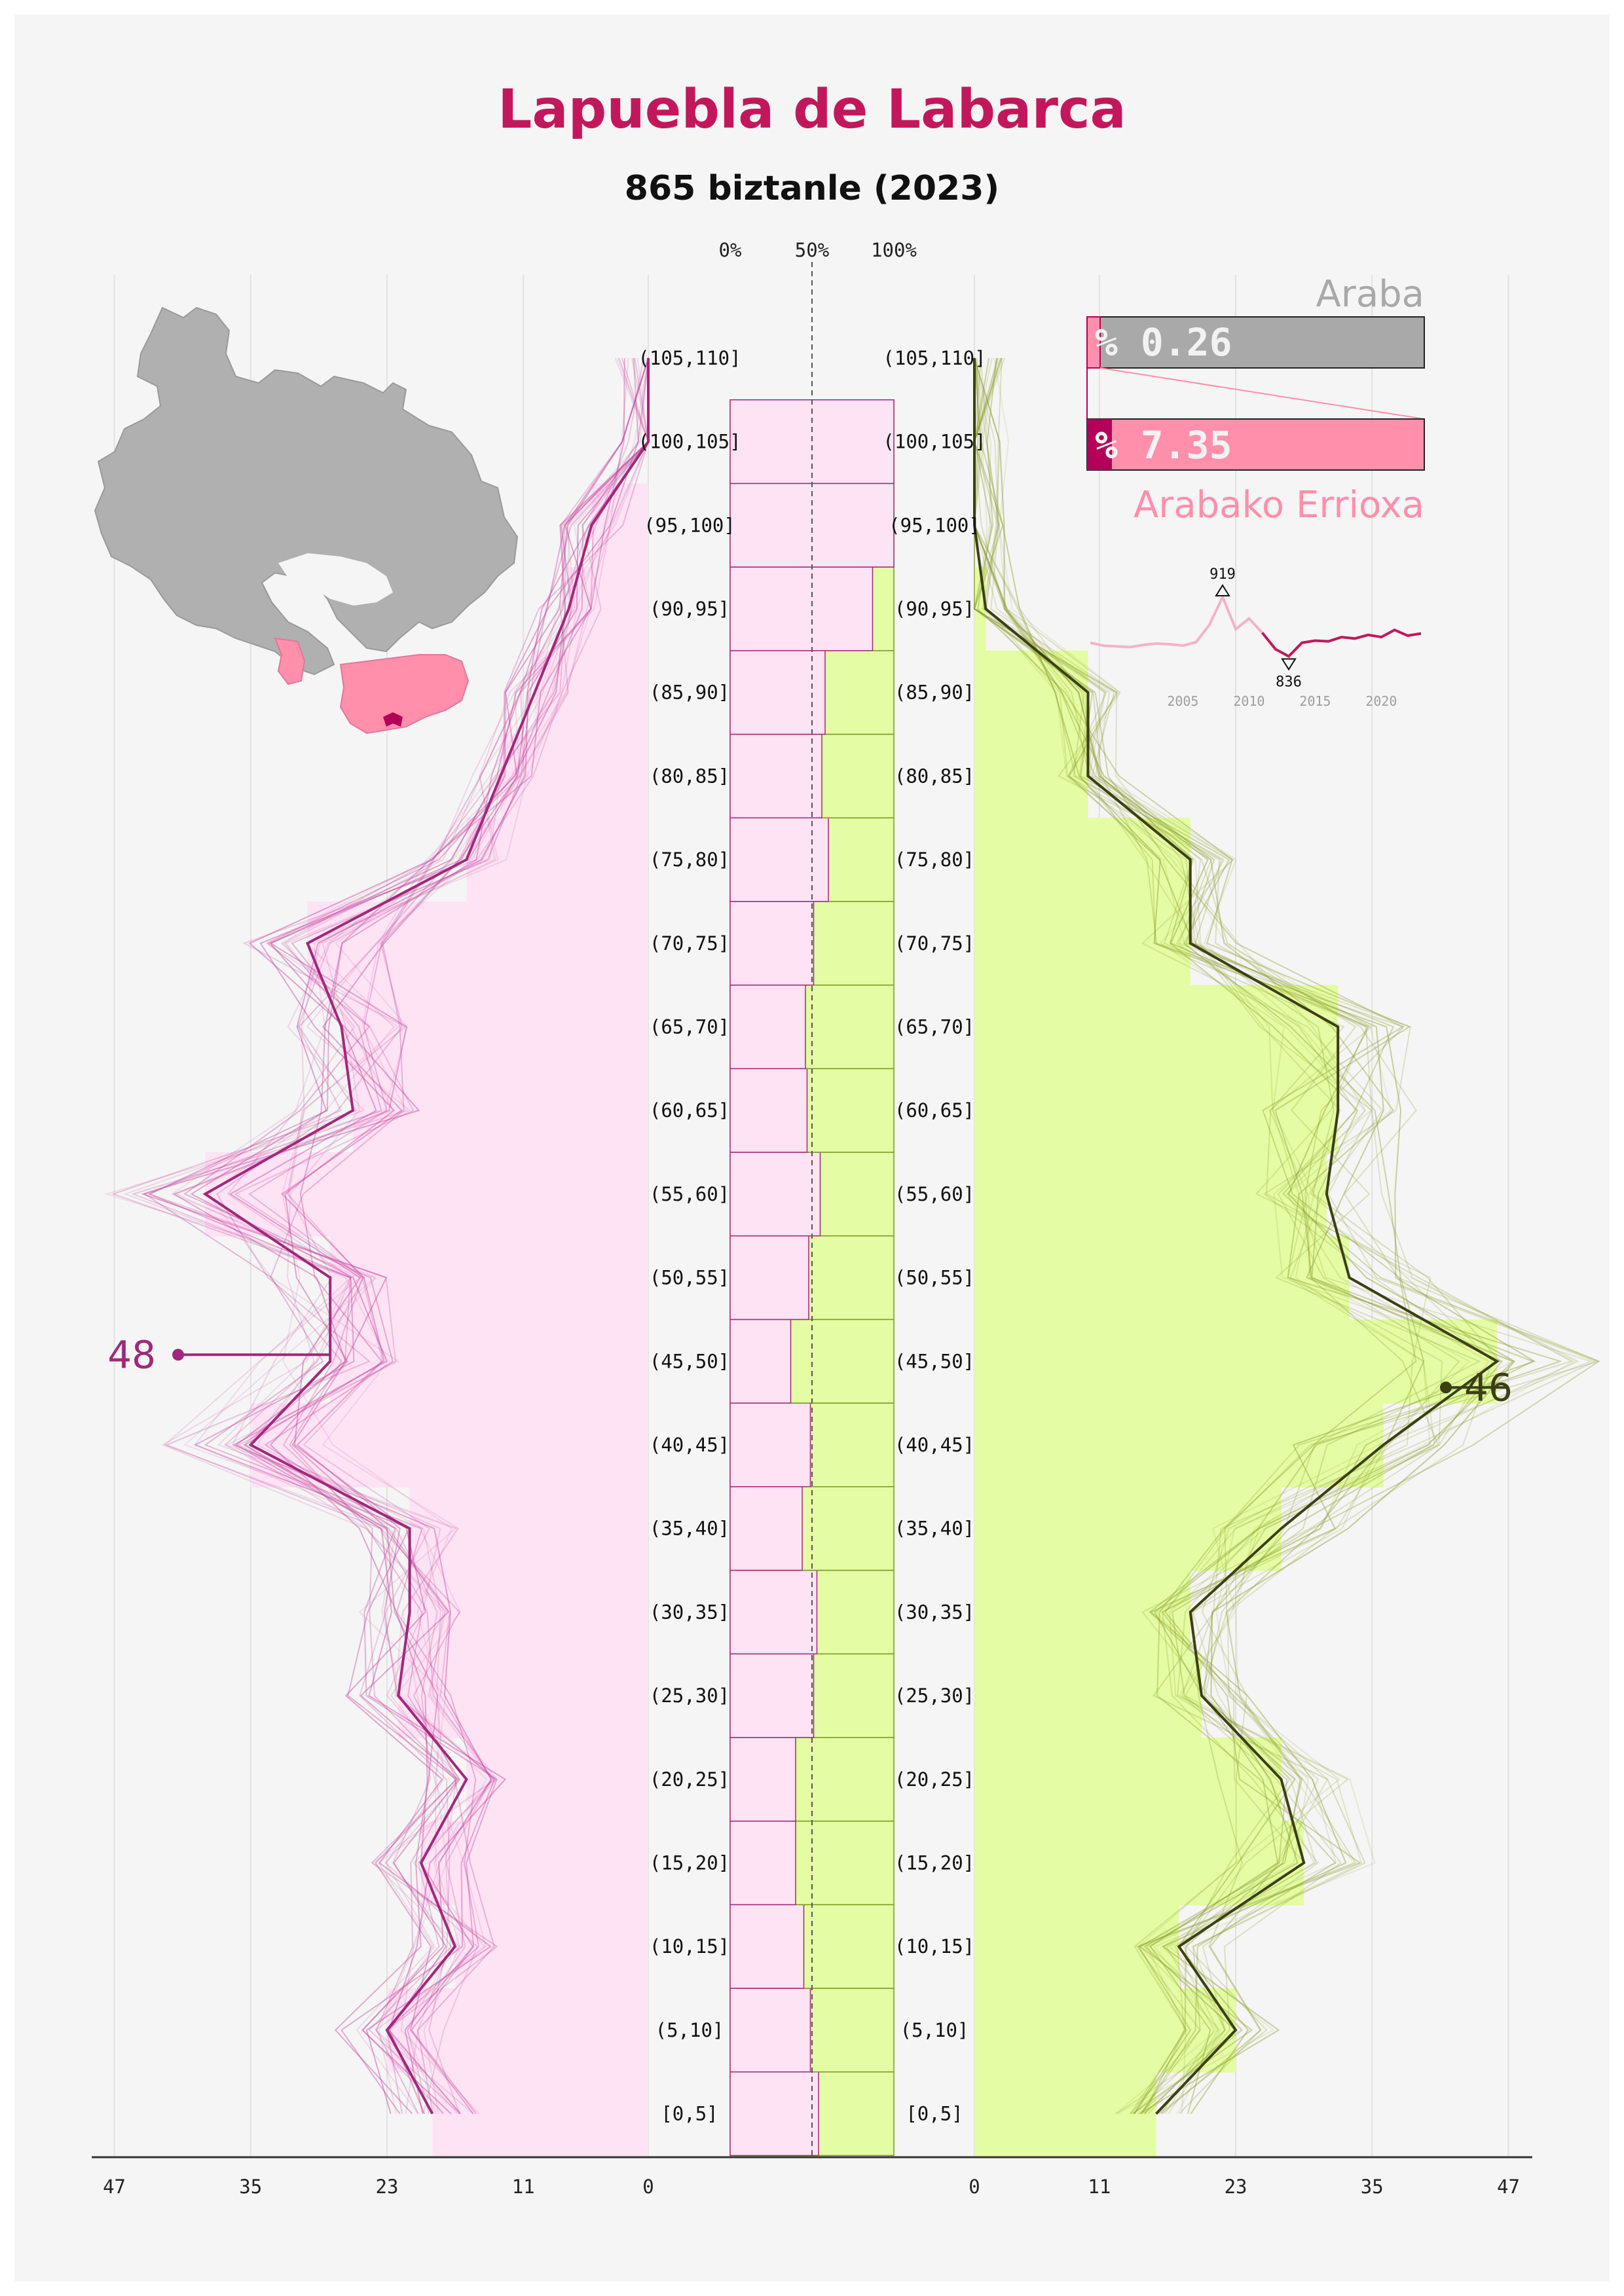 This screenshot has width=1624, height=2296. I want to click on male-highlight-value: 46, so click(1488, 1387).